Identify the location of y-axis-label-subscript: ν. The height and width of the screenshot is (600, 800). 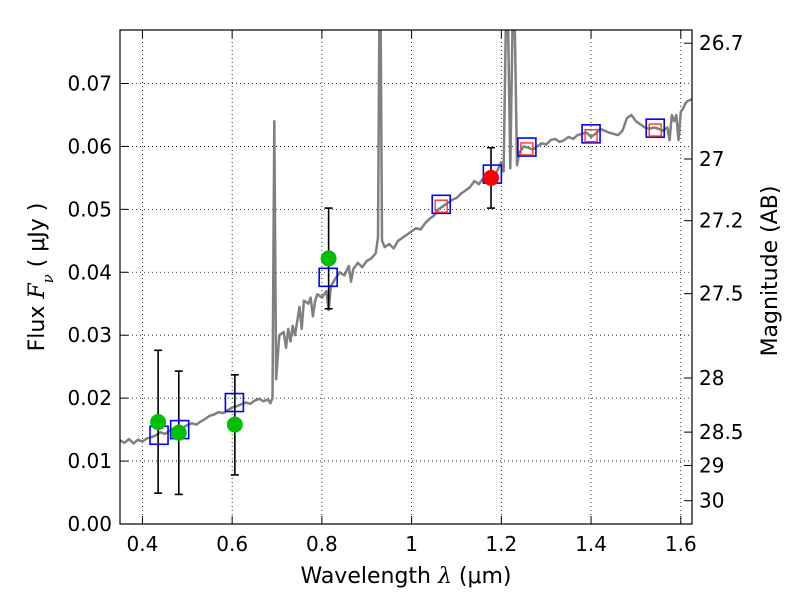
(48, 278).